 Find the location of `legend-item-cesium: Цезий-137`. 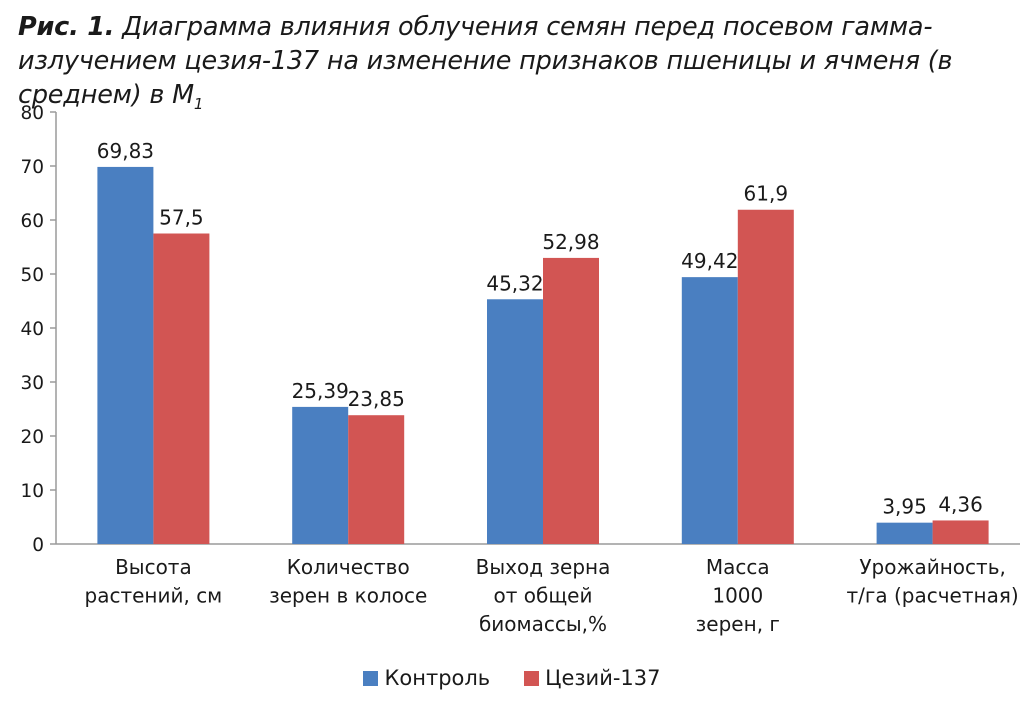

legend-item-cesium: Цезий-137 is located at coordinates (592, 678).